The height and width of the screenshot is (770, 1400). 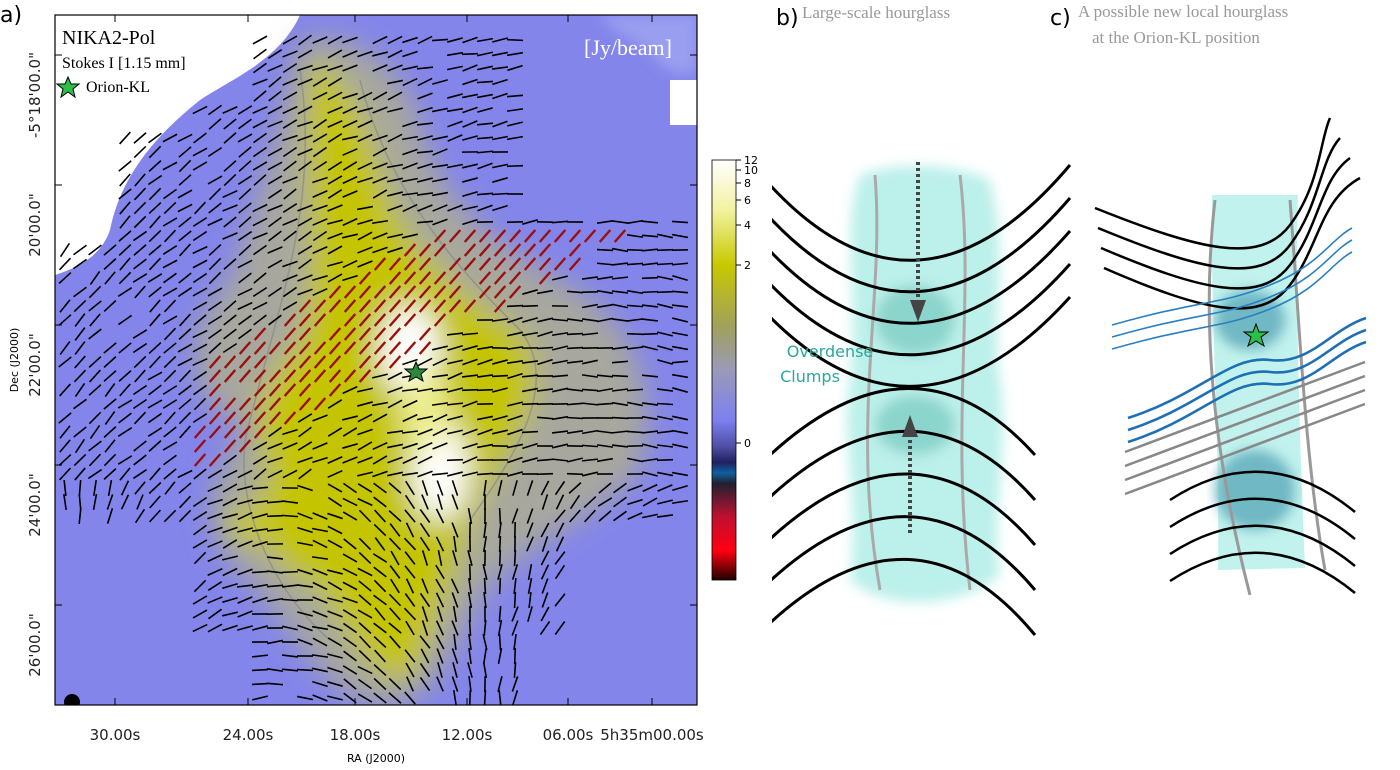 What do you see at coordinates (830, 351) in the screenshot?
I see `annotation: Overdense` at bounding box center [830, 351].